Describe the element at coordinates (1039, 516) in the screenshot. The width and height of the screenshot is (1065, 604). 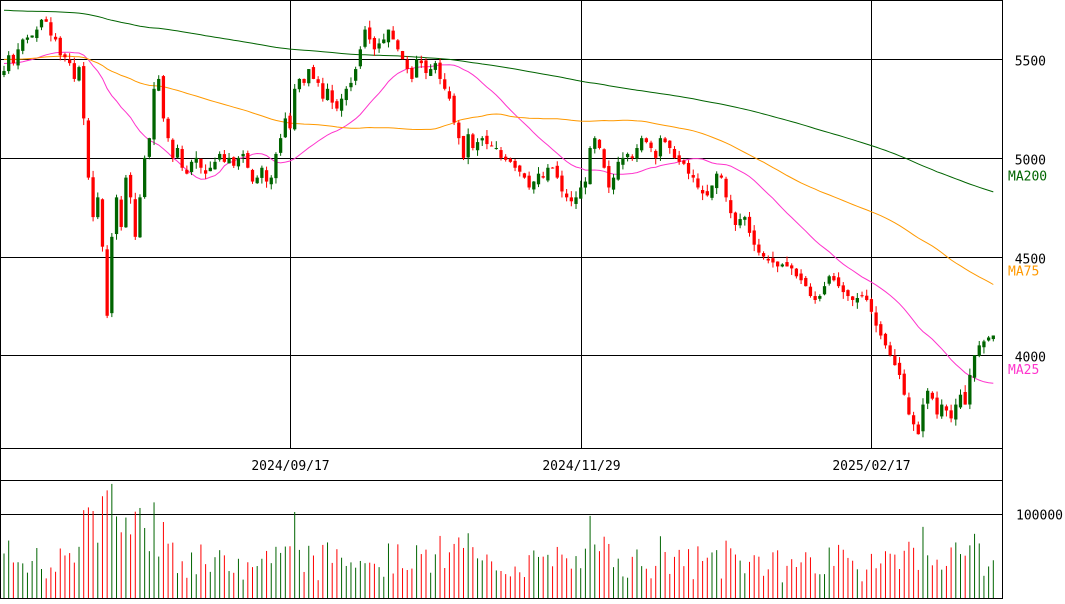
I see `volume-tick-label: 100000` at that location.